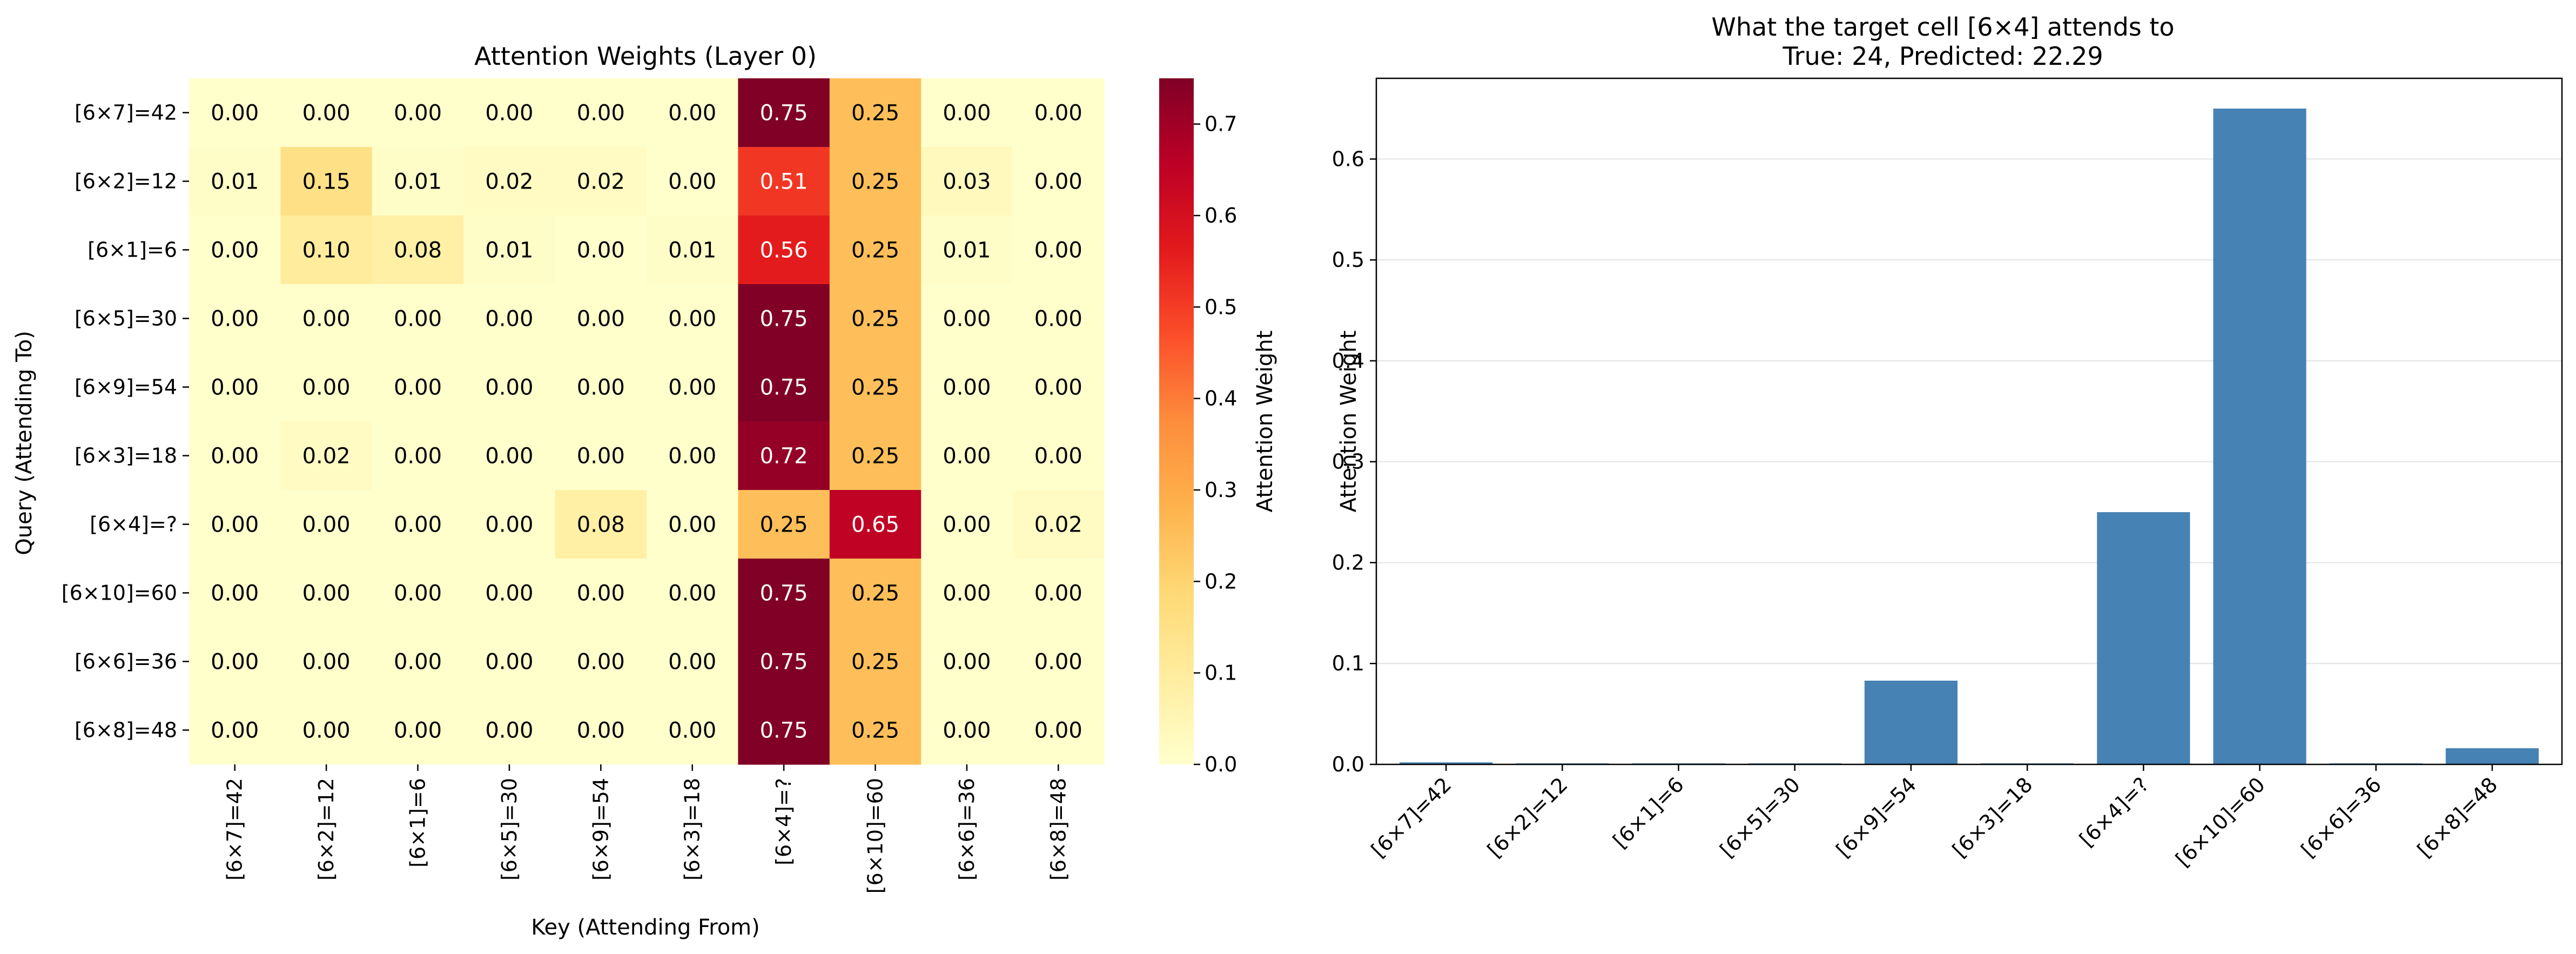  I want to click on heatmap-x-tick-label: [6×1]=6, so click(418, 823).